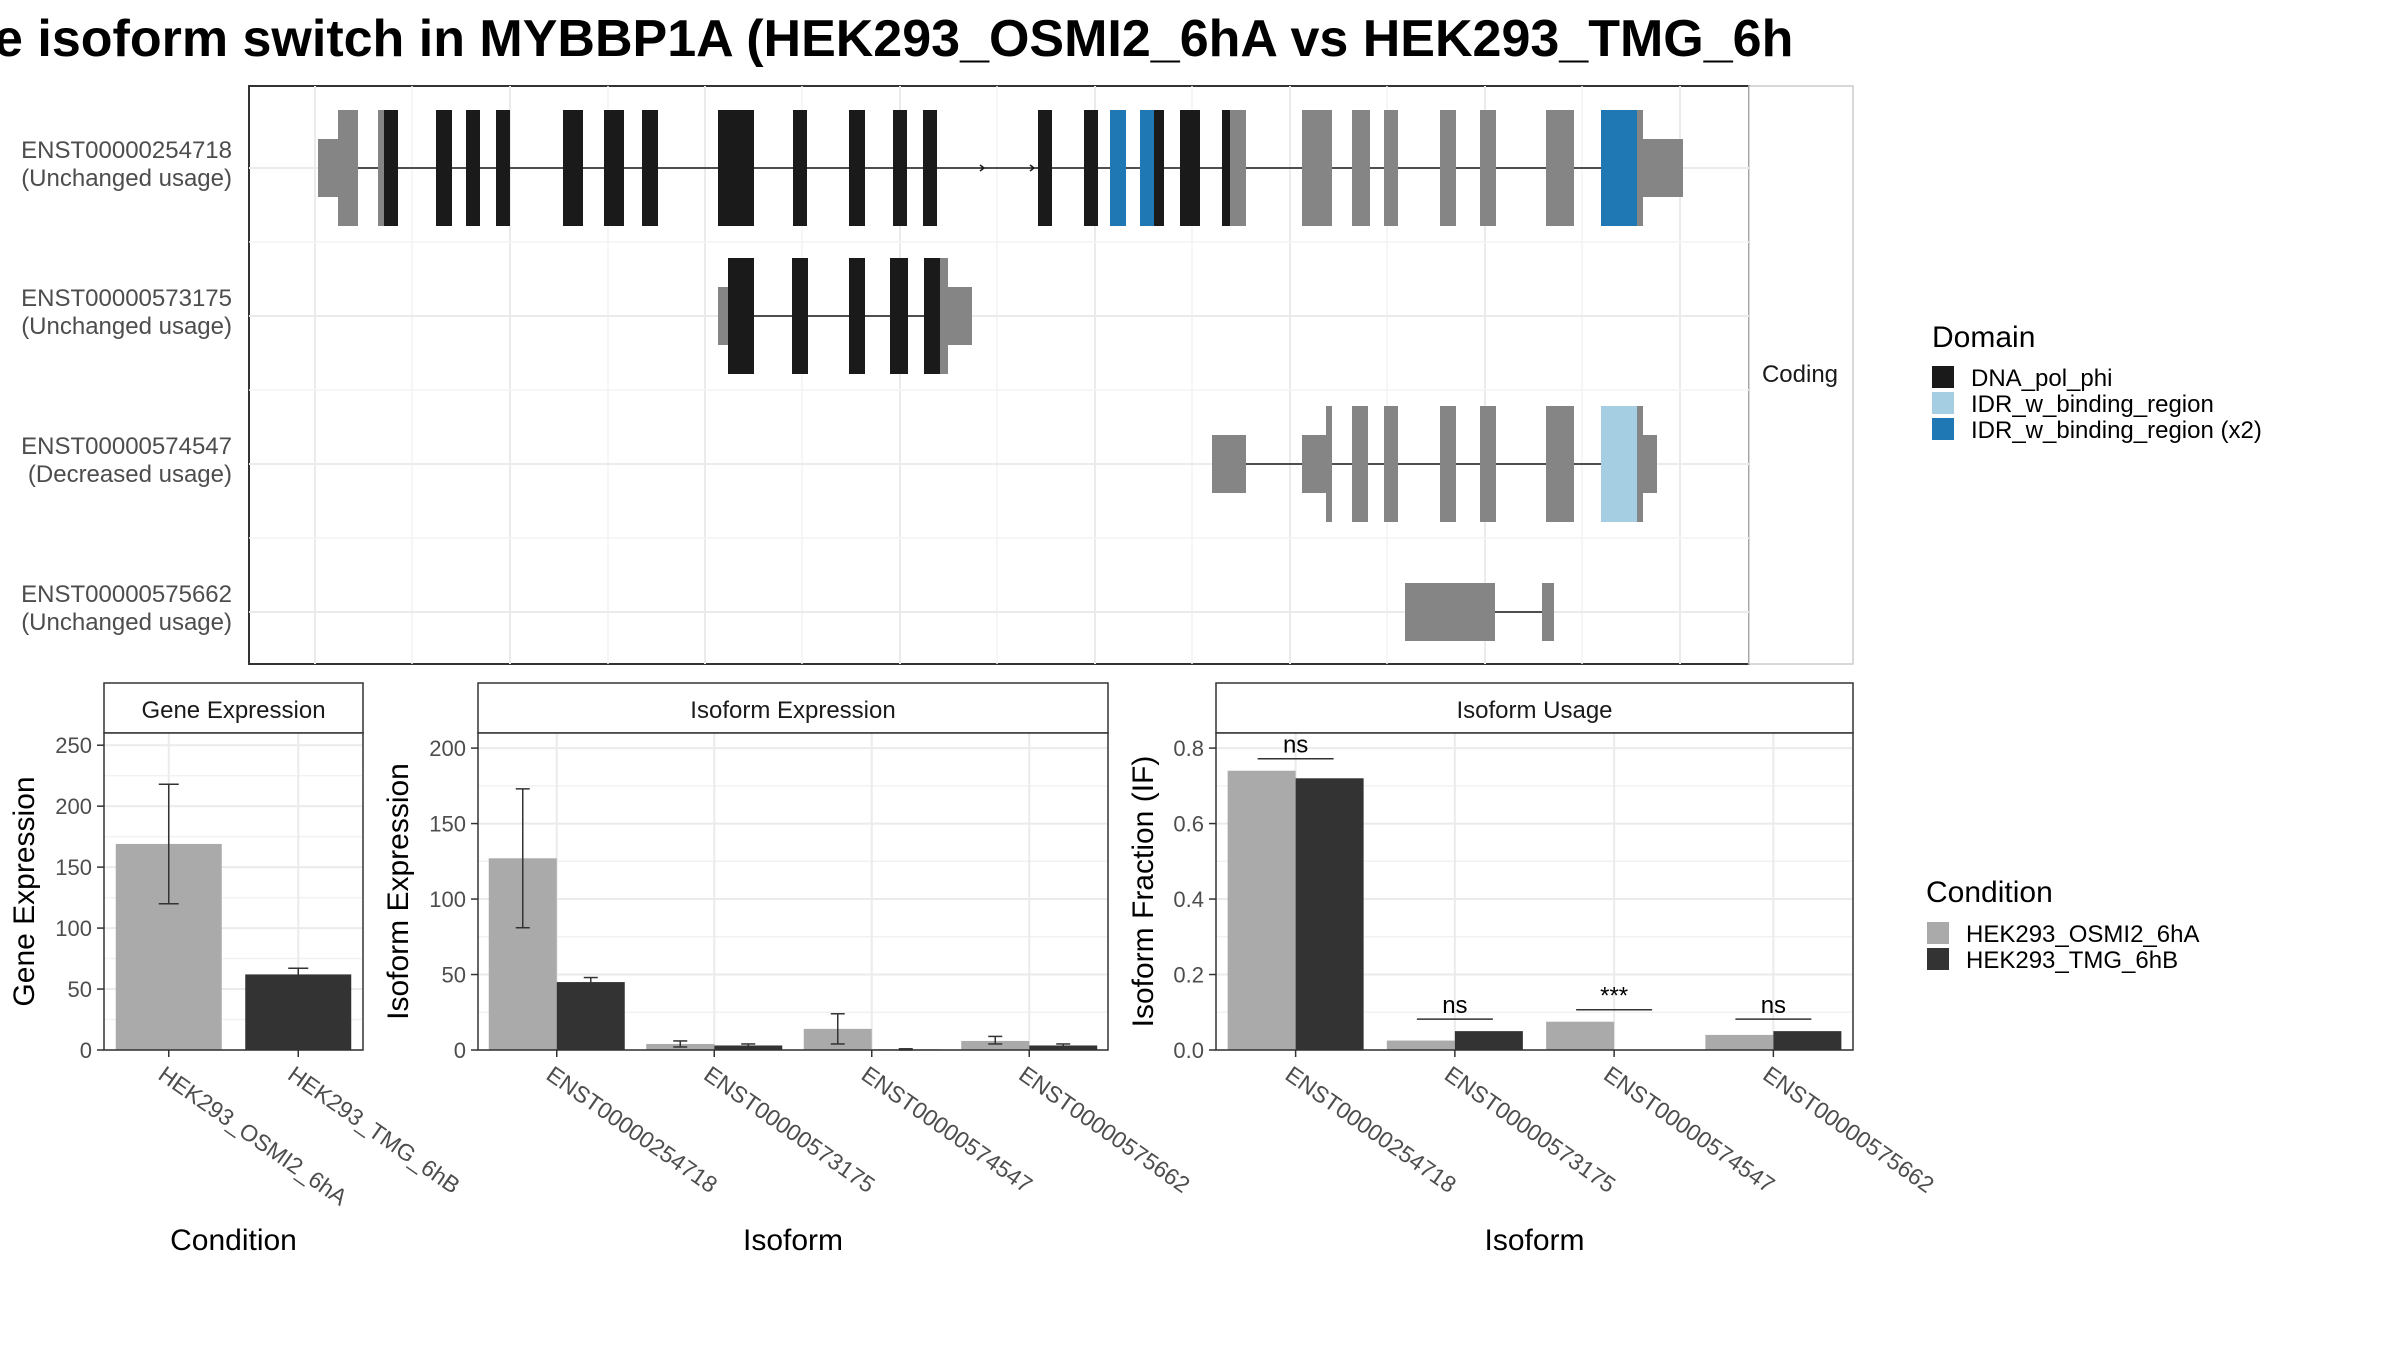  I want to click on y-tick-label: 0.8, so click(1188, 748).